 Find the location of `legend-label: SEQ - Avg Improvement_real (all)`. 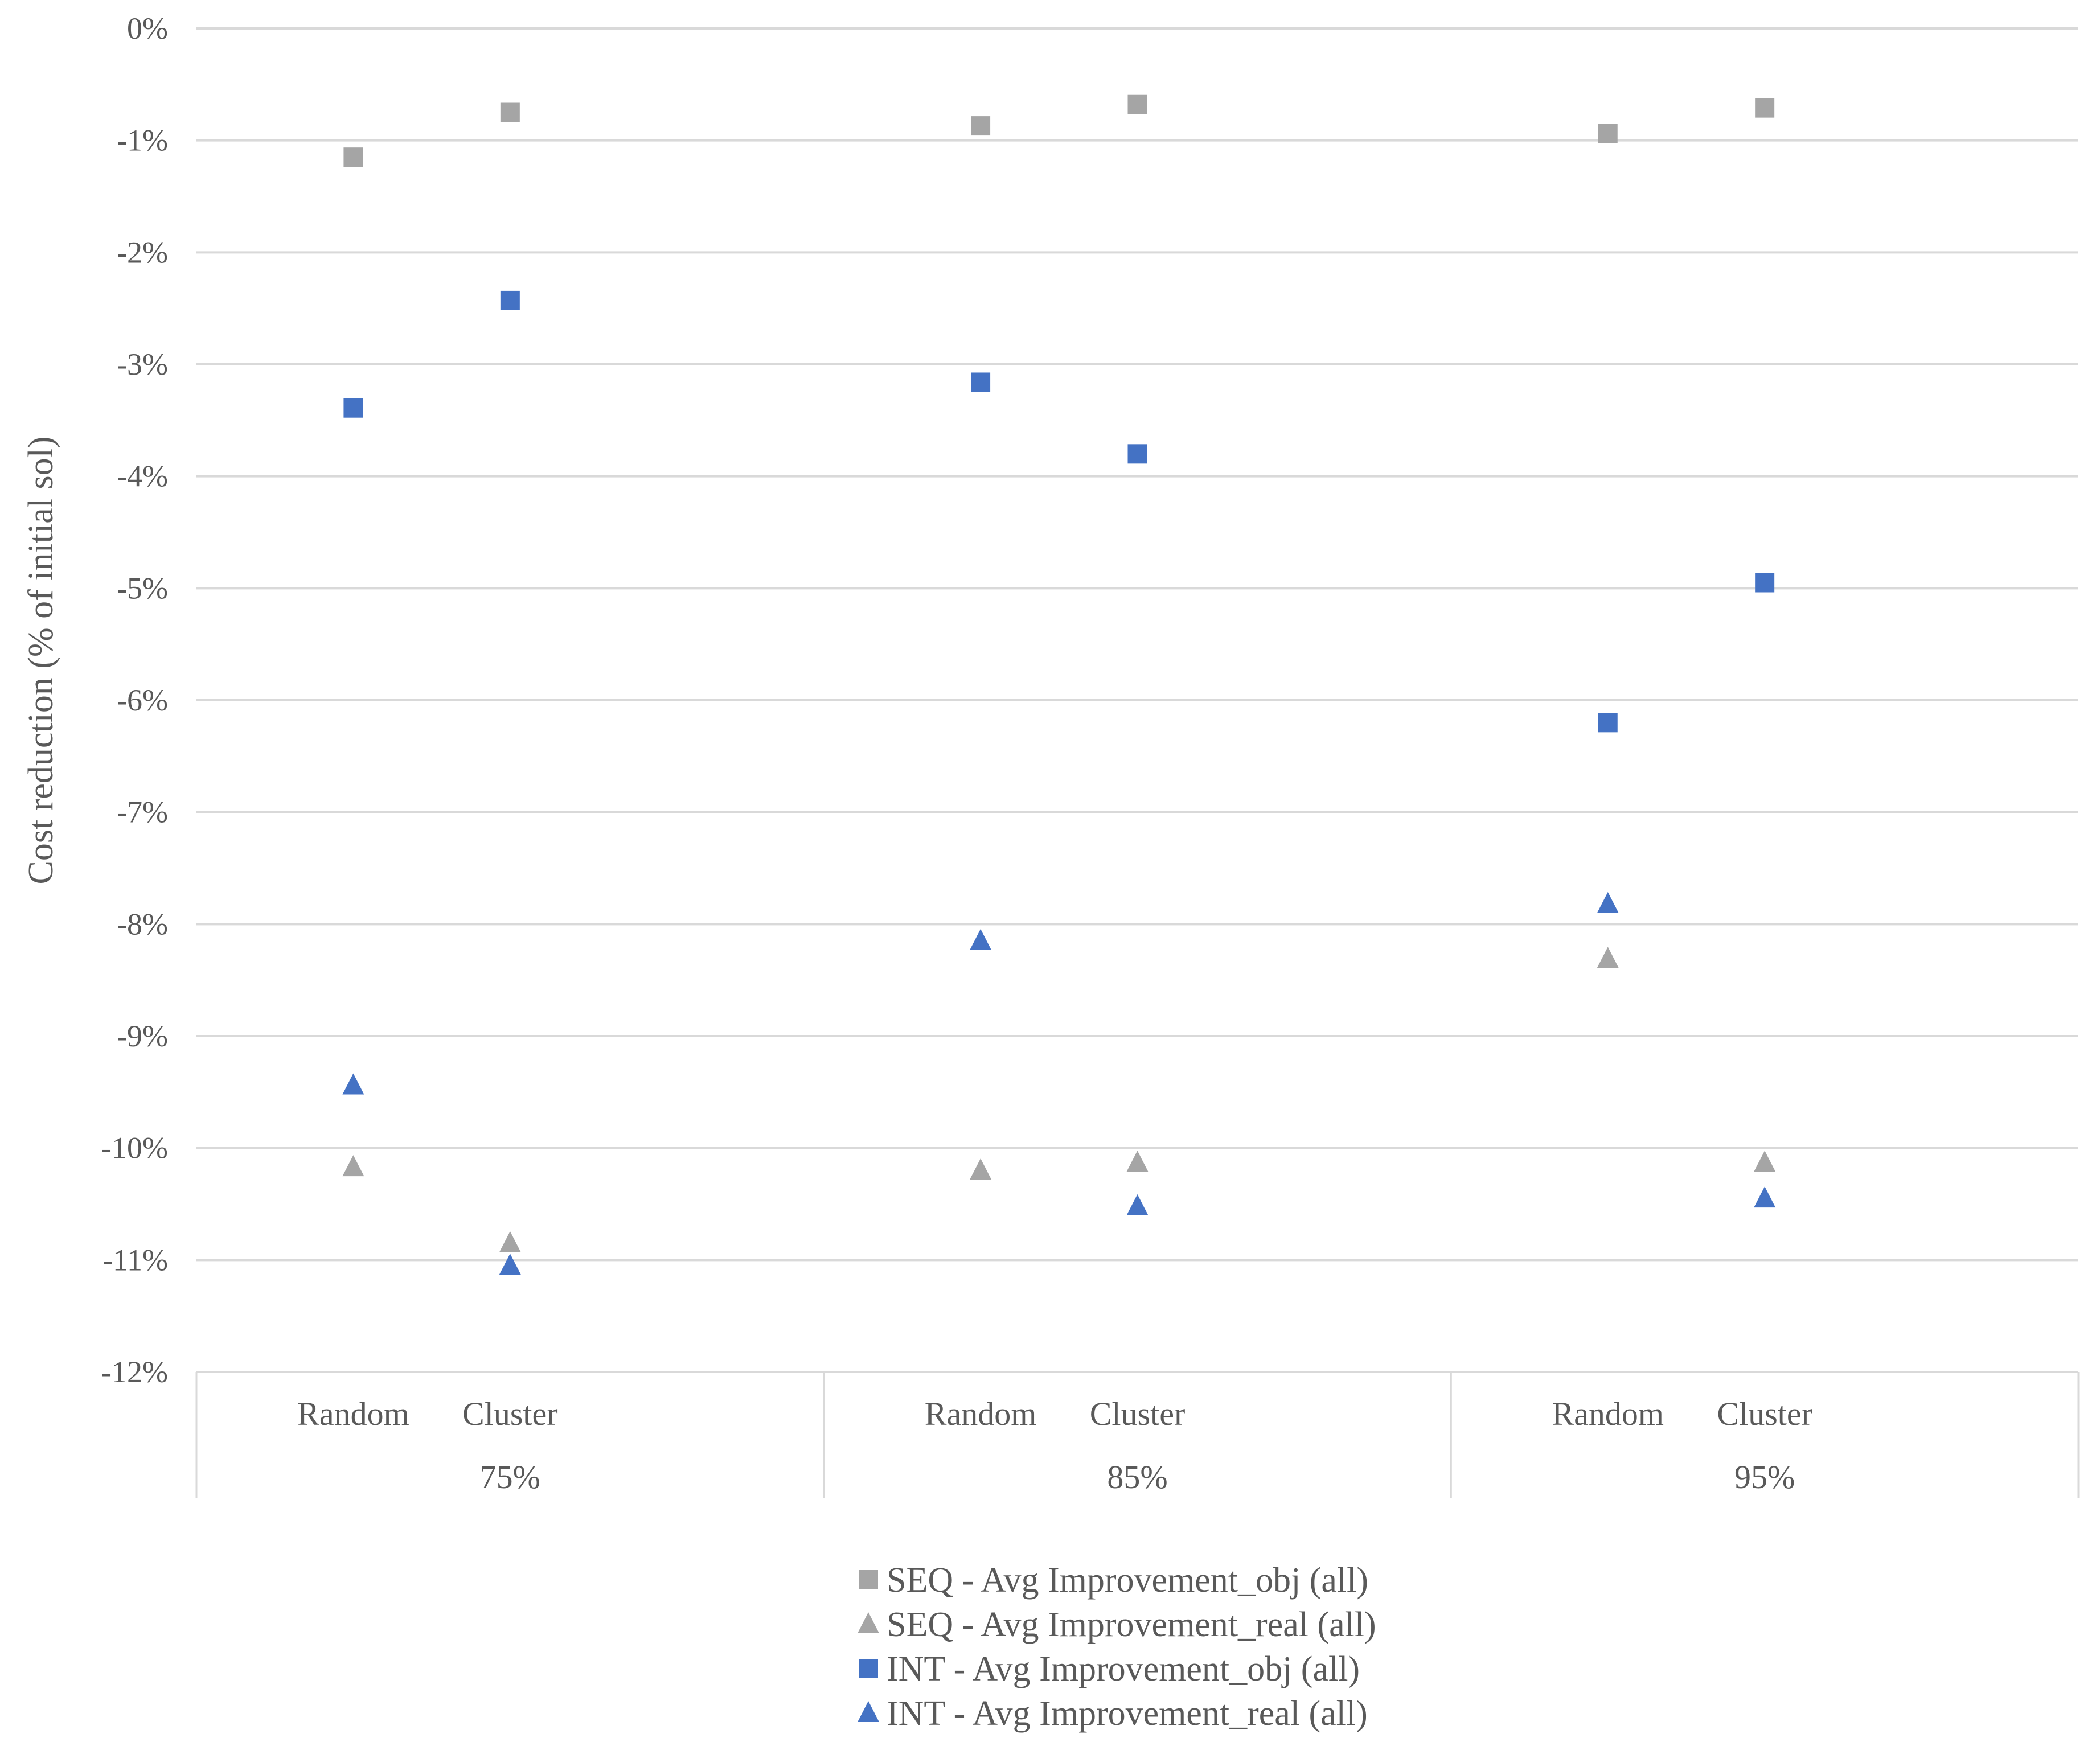

legend-label: SEQ - Avg Improvement_real (all) is located at coordinates (1131, 1624).